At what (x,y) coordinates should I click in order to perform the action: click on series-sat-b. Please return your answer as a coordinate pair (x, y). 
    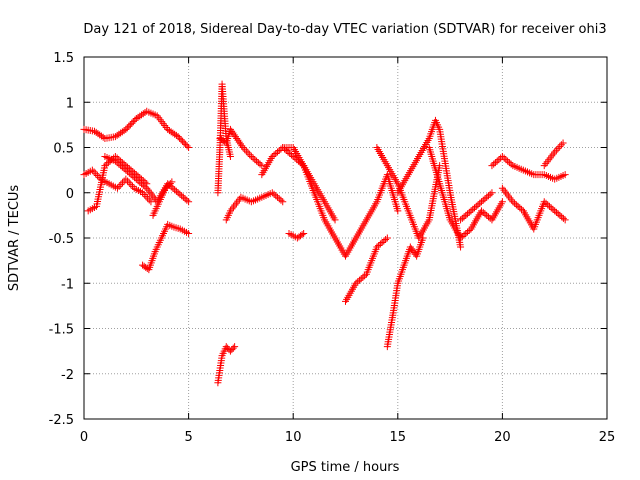
    Looking at the image, I should click on (117, 186).